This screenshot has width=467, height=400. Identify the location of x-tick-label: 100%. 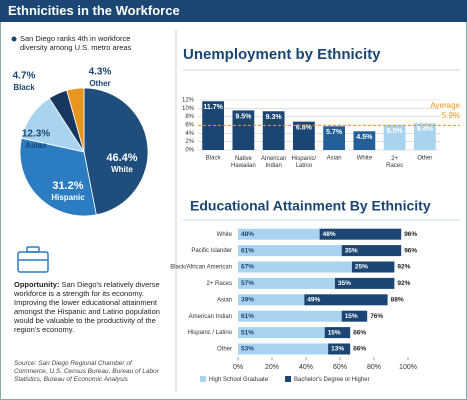
(408, 367).